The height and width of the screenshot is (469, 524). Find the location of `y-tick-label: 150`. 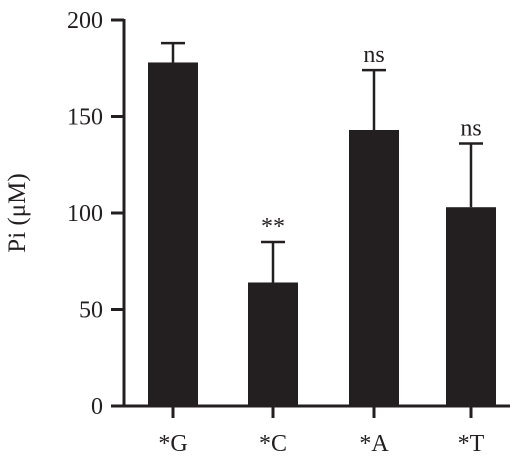

y-tick-label: 150 is located at coordinates (85, 118).